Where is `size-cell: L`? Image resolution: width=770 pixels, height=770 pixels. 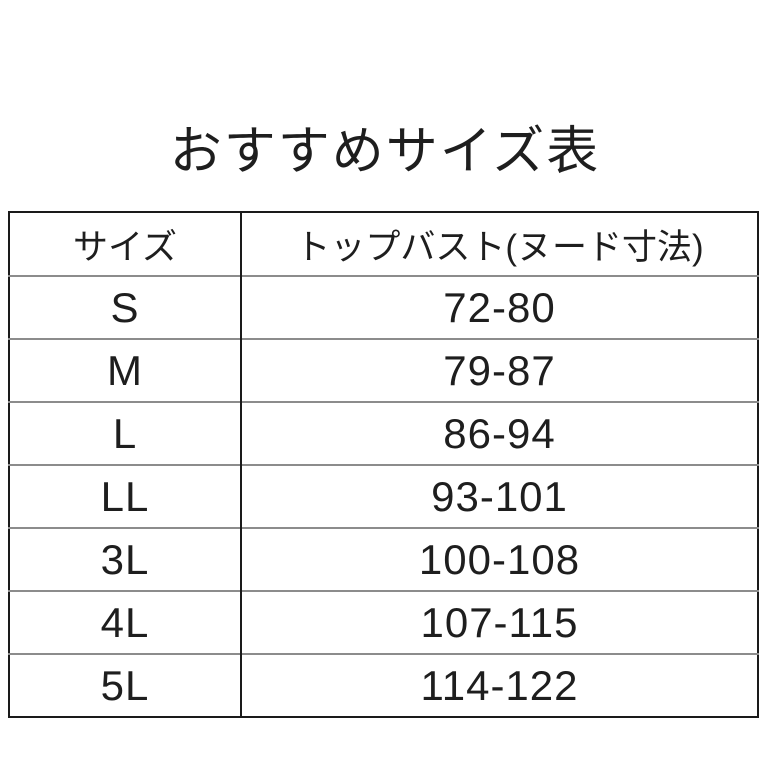 size-cell: L is located at coordinates (125, 433).